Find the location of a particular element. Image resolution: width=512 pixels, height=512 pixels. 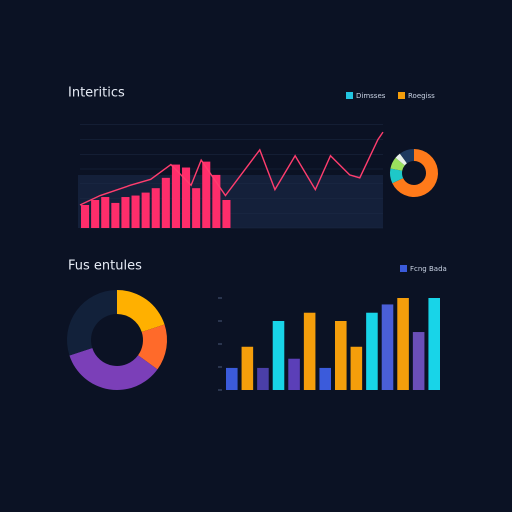

legend-label: Roegiss is located at coordinates (421, 96).